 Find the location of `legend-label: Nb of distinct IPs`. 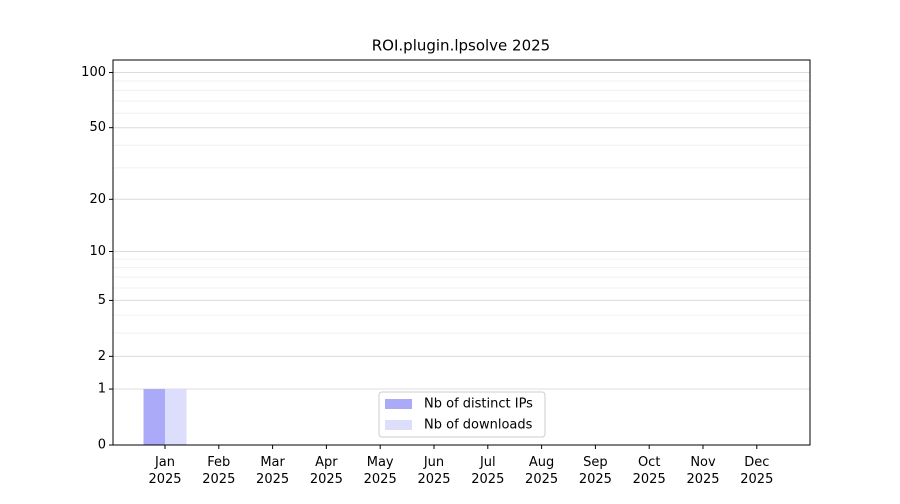

legend-label: Nb of distinct IPs is located at coordinates (478, 404).